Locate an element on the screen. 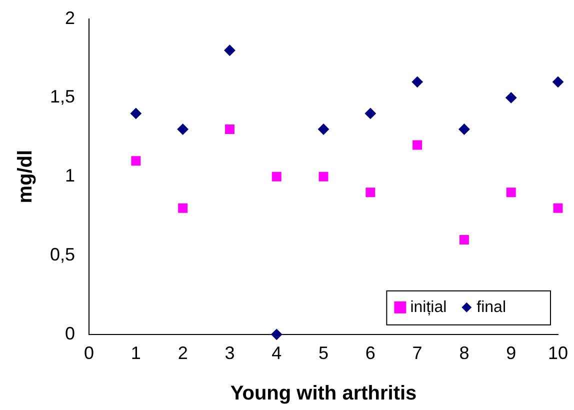 Image resolution: width=574 pixels, height=410 pixels. x-tick-label: 8 is located at coordinates (464, 353).